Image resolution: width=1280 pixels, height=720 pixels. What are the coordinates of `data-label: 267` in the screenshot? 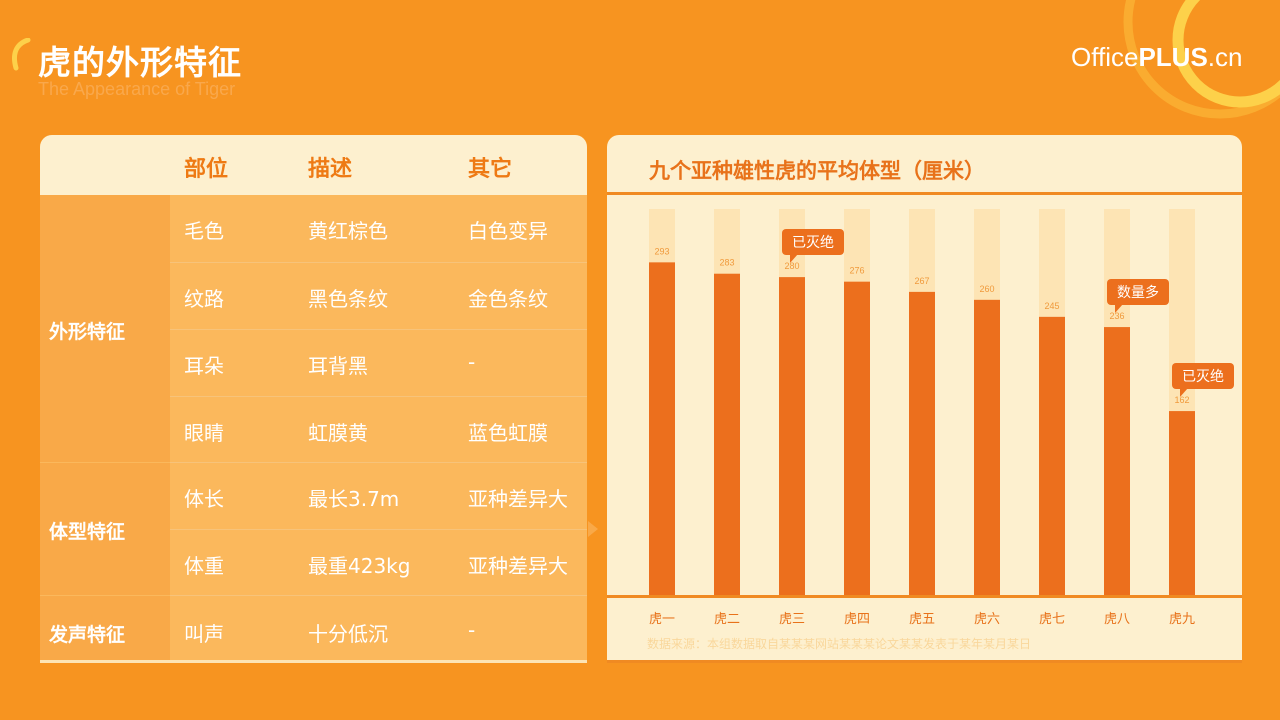 It's located at (921, 281).